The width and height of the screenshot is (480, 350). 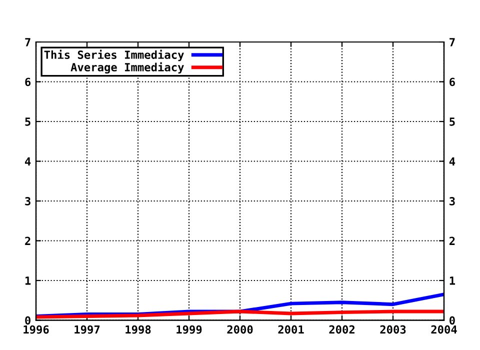 I want to click on y2-tick-label: 1, so click(x=453, y=280).